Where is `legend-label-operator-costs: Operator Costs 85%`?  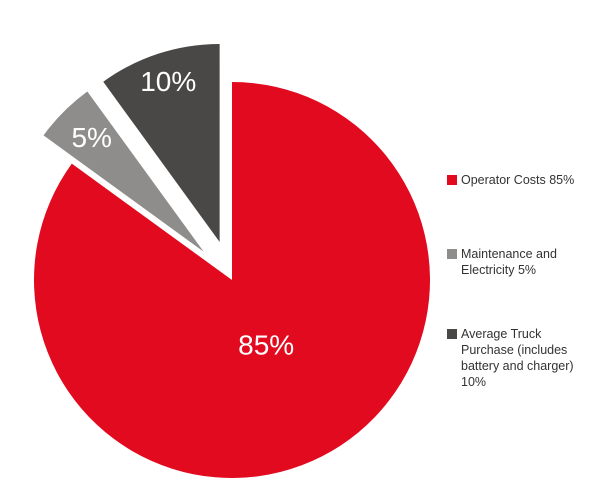
legend-label-operator-costs: Operator Costs 85% is located at coordinates (518, 180).